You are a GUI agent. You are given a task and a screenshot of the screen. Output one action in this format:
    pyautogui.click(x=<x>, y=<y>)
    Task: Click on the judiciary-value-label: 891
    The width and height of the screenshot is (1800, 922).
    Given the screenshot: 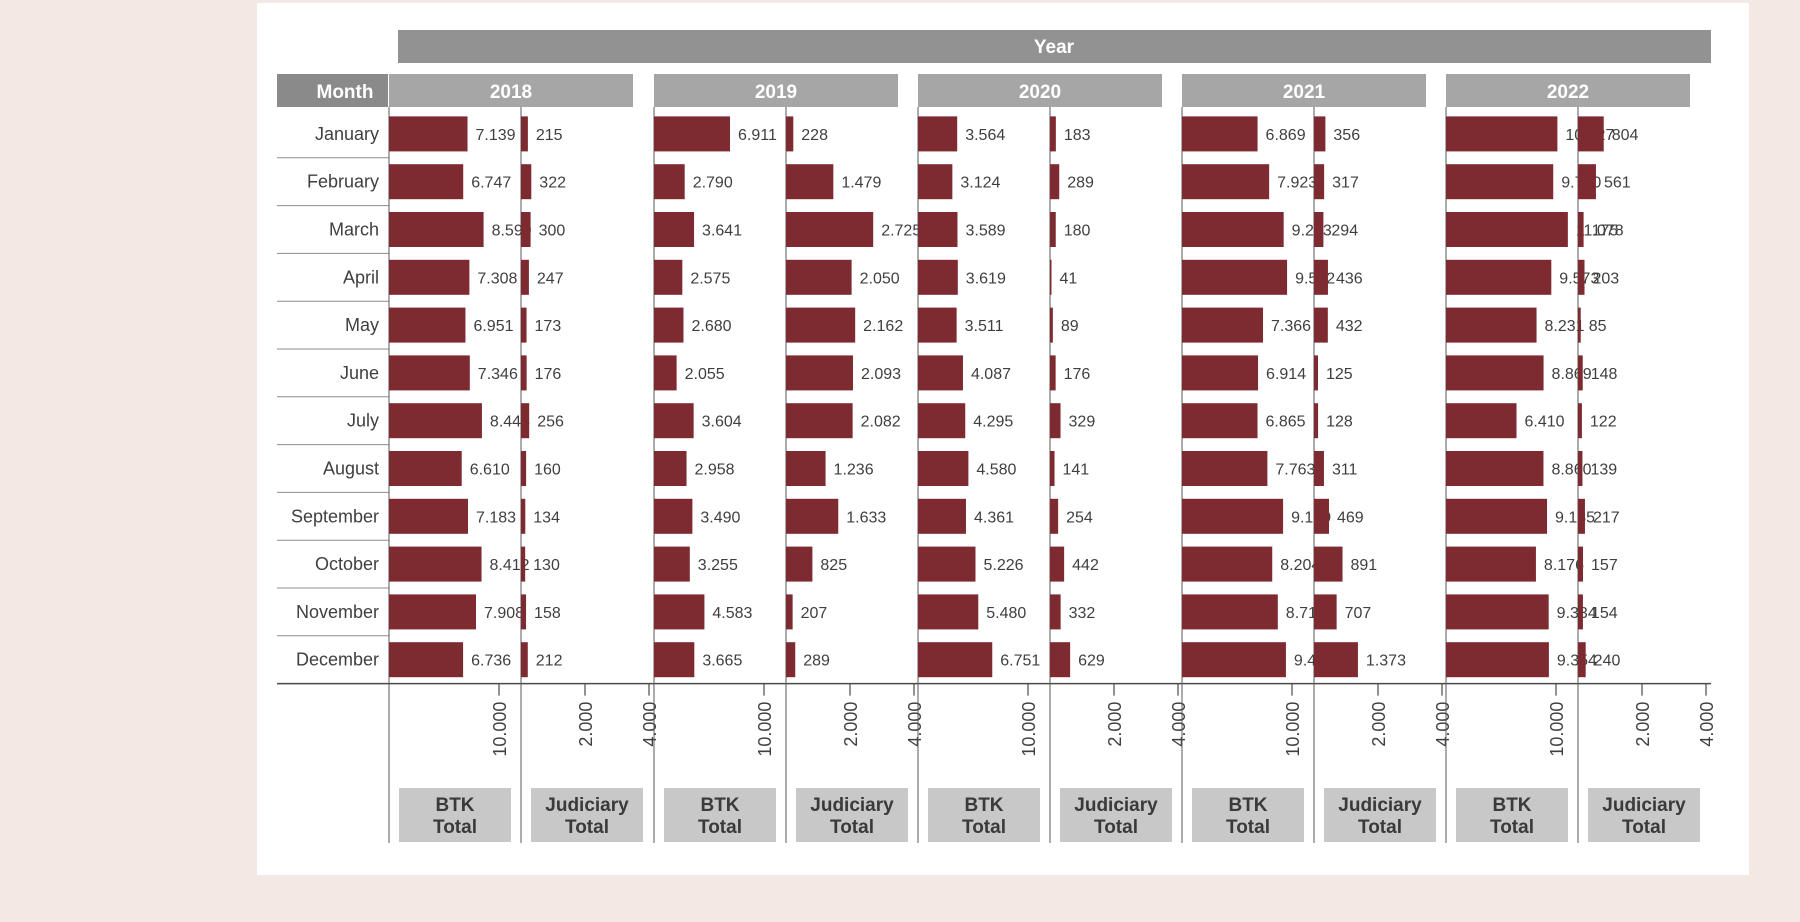 What is the action you would take?
    pyautogui.click(x=1364, y=565)
    